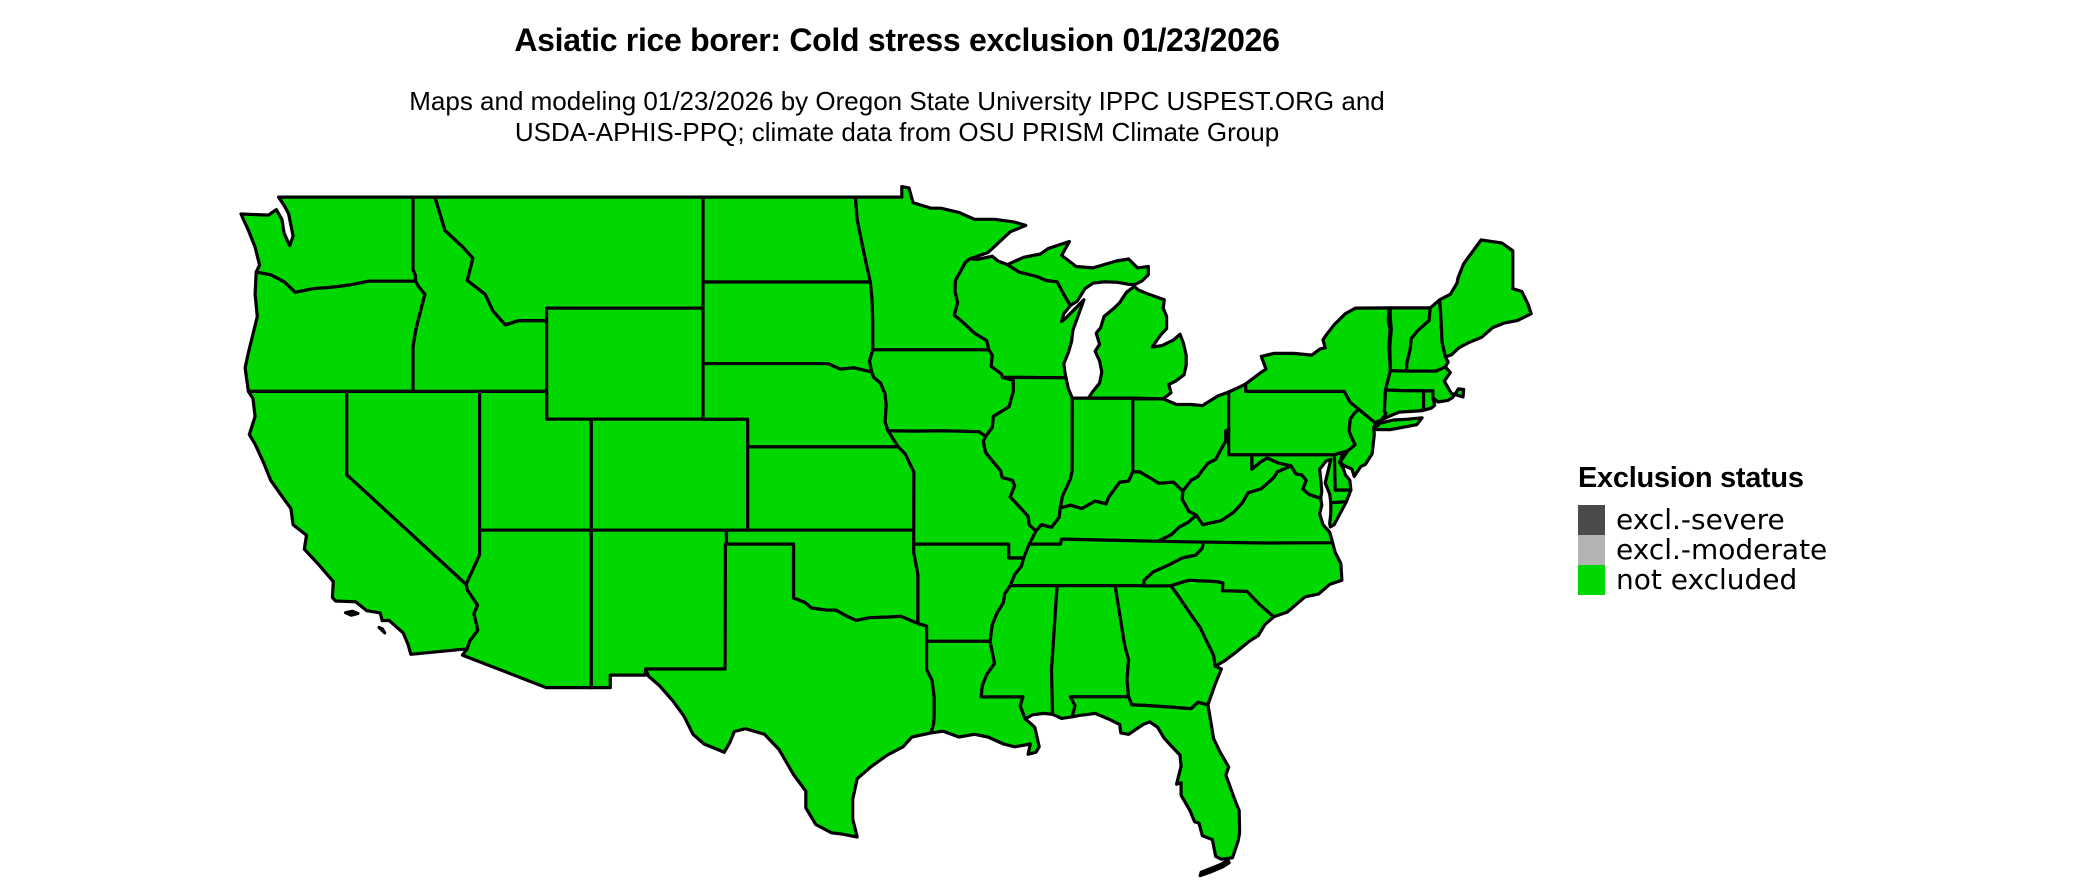 The width and height of the screenshot is (2100, 892). I want to click on state-delaware, so click(1342, 471).